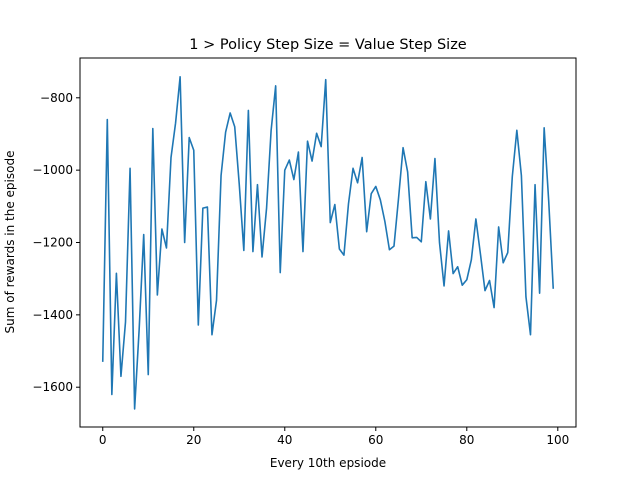 This screenshot has width=640, height=480. I want to click on y-tick-label: −1200, so click(52, 243).